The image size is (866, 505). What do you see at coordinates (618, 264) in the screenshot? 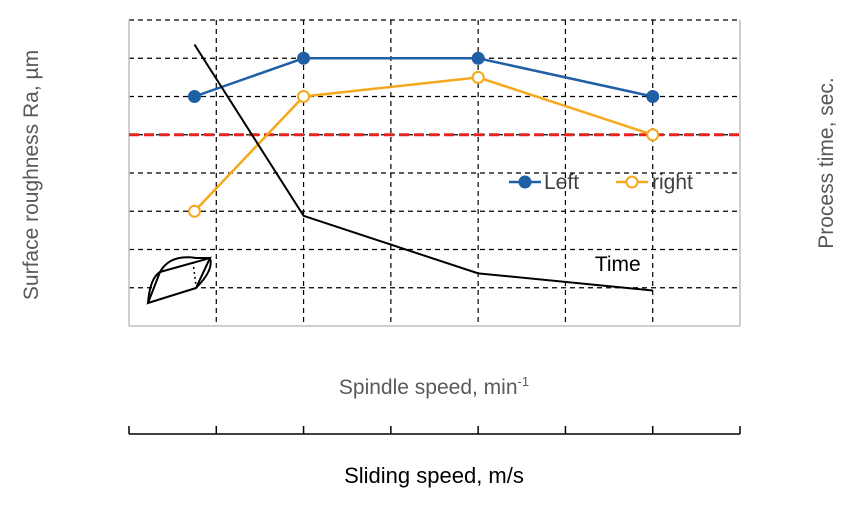
I see `time-annotation: Time` at bounding box center [618, 264].